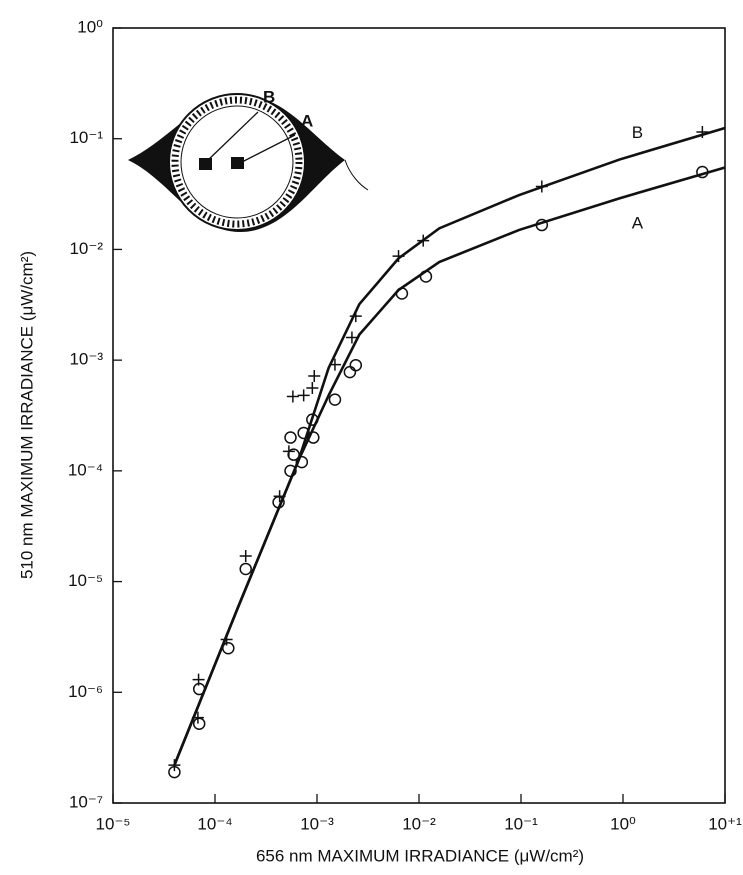 This screenshot has height=875, width=743. What do you see at coordinates (90, 26) in the screenshot?
I see `y-tick-label: 10⁰` at bounding box center [90, 26].